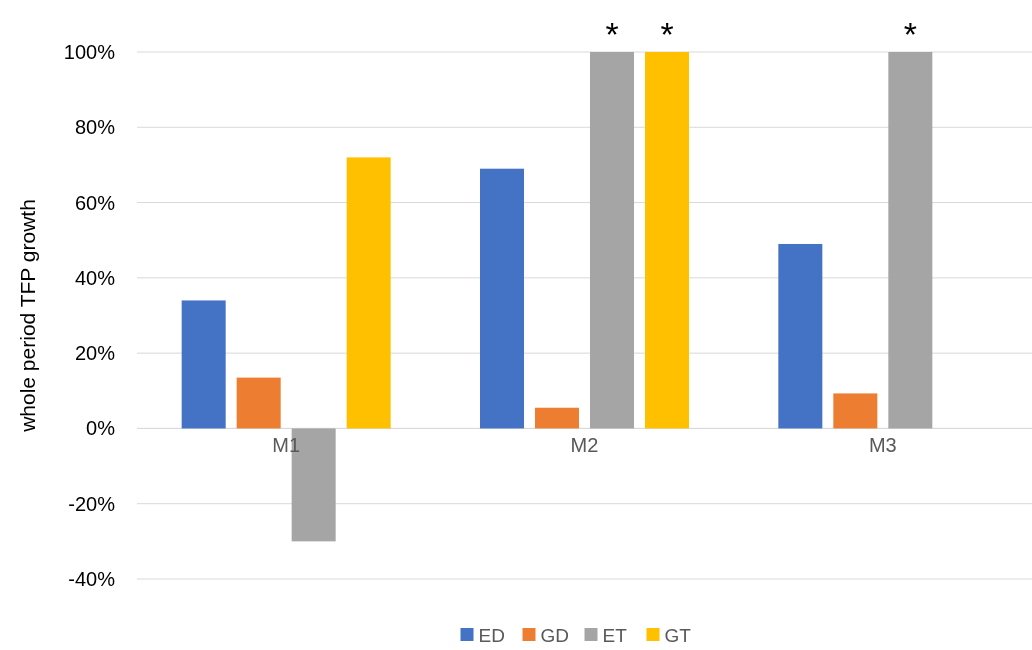  I want to click on y-tick-label: 40%, so click(95, 277).